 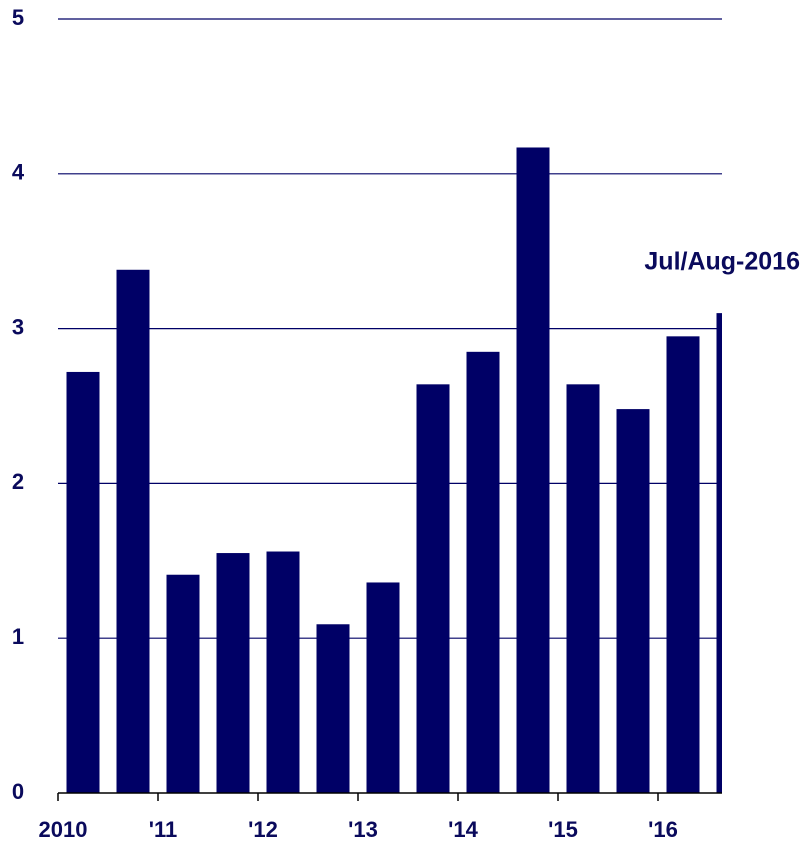 What do you see at coordinates (18, 636) in the screenshot?
I see `y-tick-label: 1` at bounding box center [18, 636].